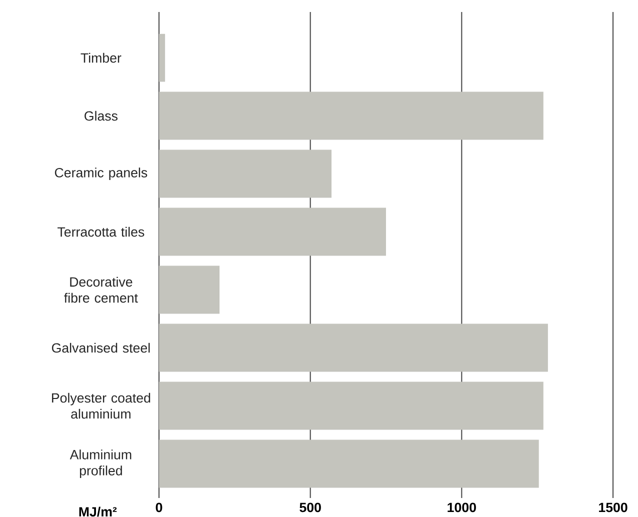 The width and height of the screenshot is (638, 517). Describe the element at coordinates (98, 511) in the screenshot. I see `x-axis-title: MJ/m²` at that location.